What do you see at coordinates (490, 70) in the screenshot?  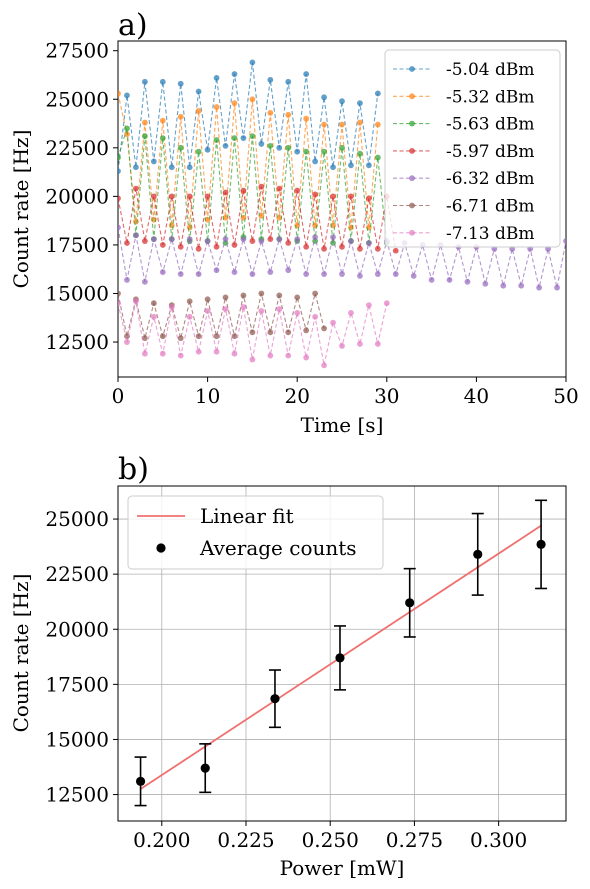 I see `legend-label-0: -5.04 dBm` at bounding box center [490, 70].